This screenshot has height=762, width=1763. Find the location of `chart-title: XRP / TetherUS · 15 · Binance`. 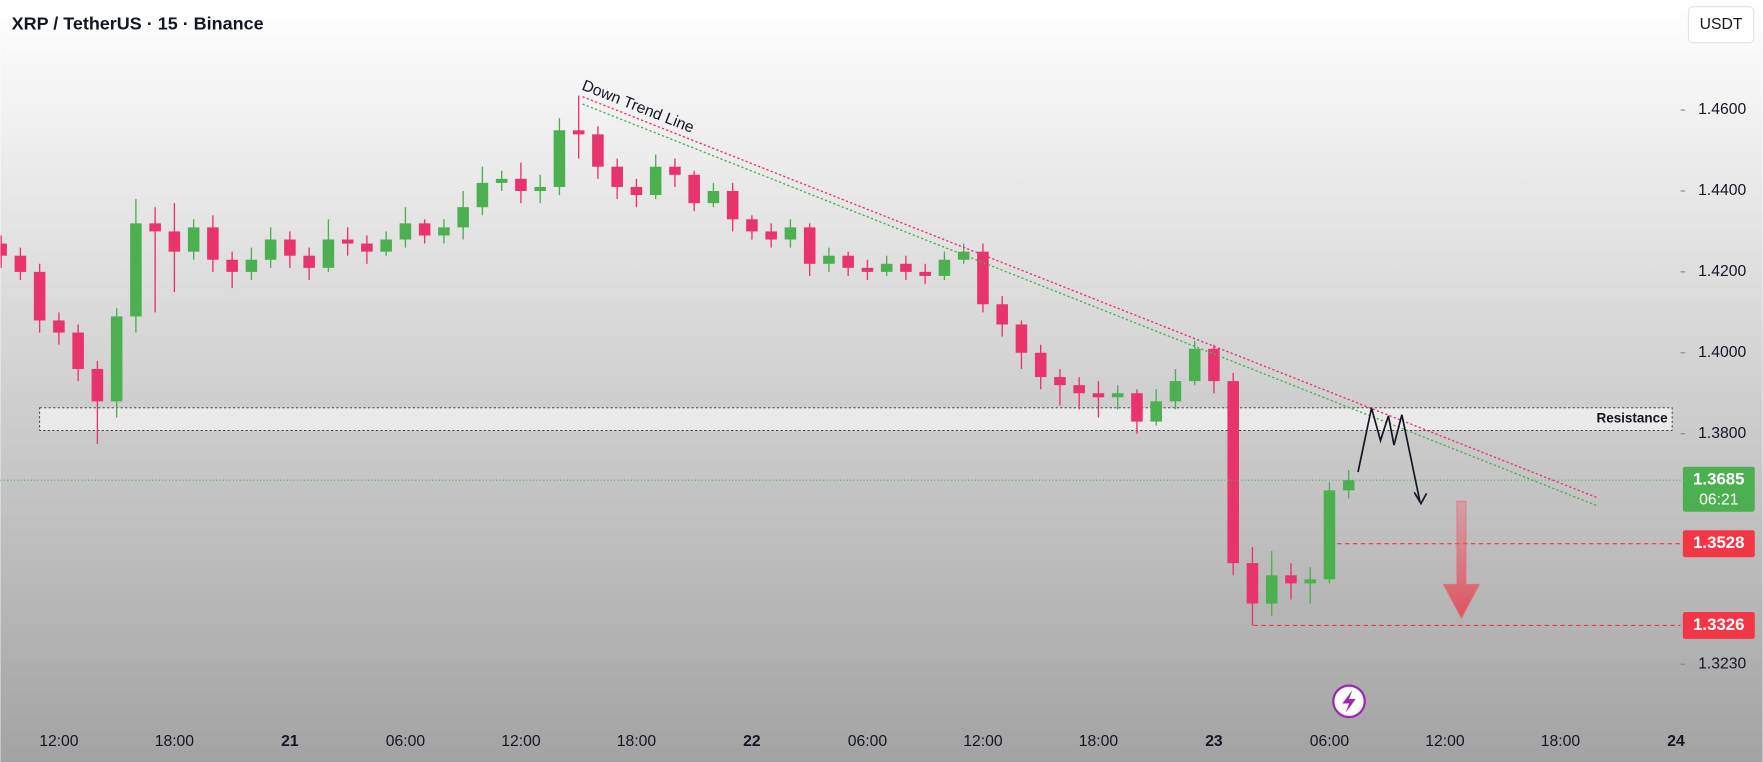

chart-title: XRP / TetherUS · 15 · Binance is located at coordinates (138, 23).